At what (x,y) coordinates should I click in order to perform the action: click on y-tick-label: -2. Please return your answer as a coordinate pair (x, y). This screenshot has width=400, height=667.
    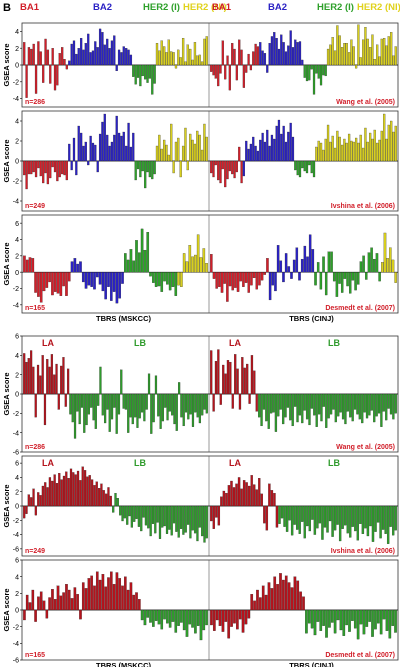
    Looking at the image, I should click on (16, 414).